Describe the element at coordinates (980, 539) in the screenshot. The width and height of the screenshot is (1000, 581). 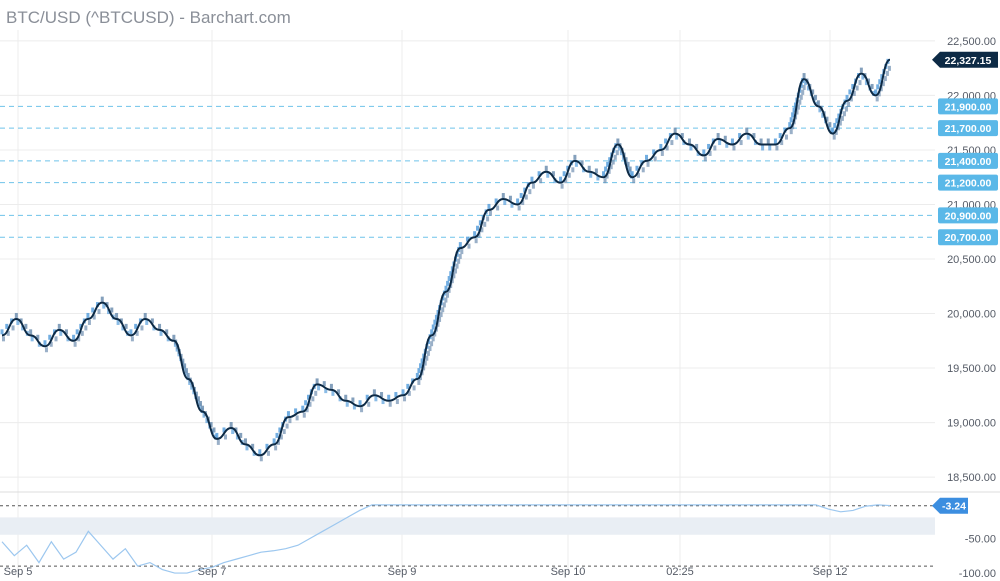
I see `oscillator-tick-label: -50.00` at that location.